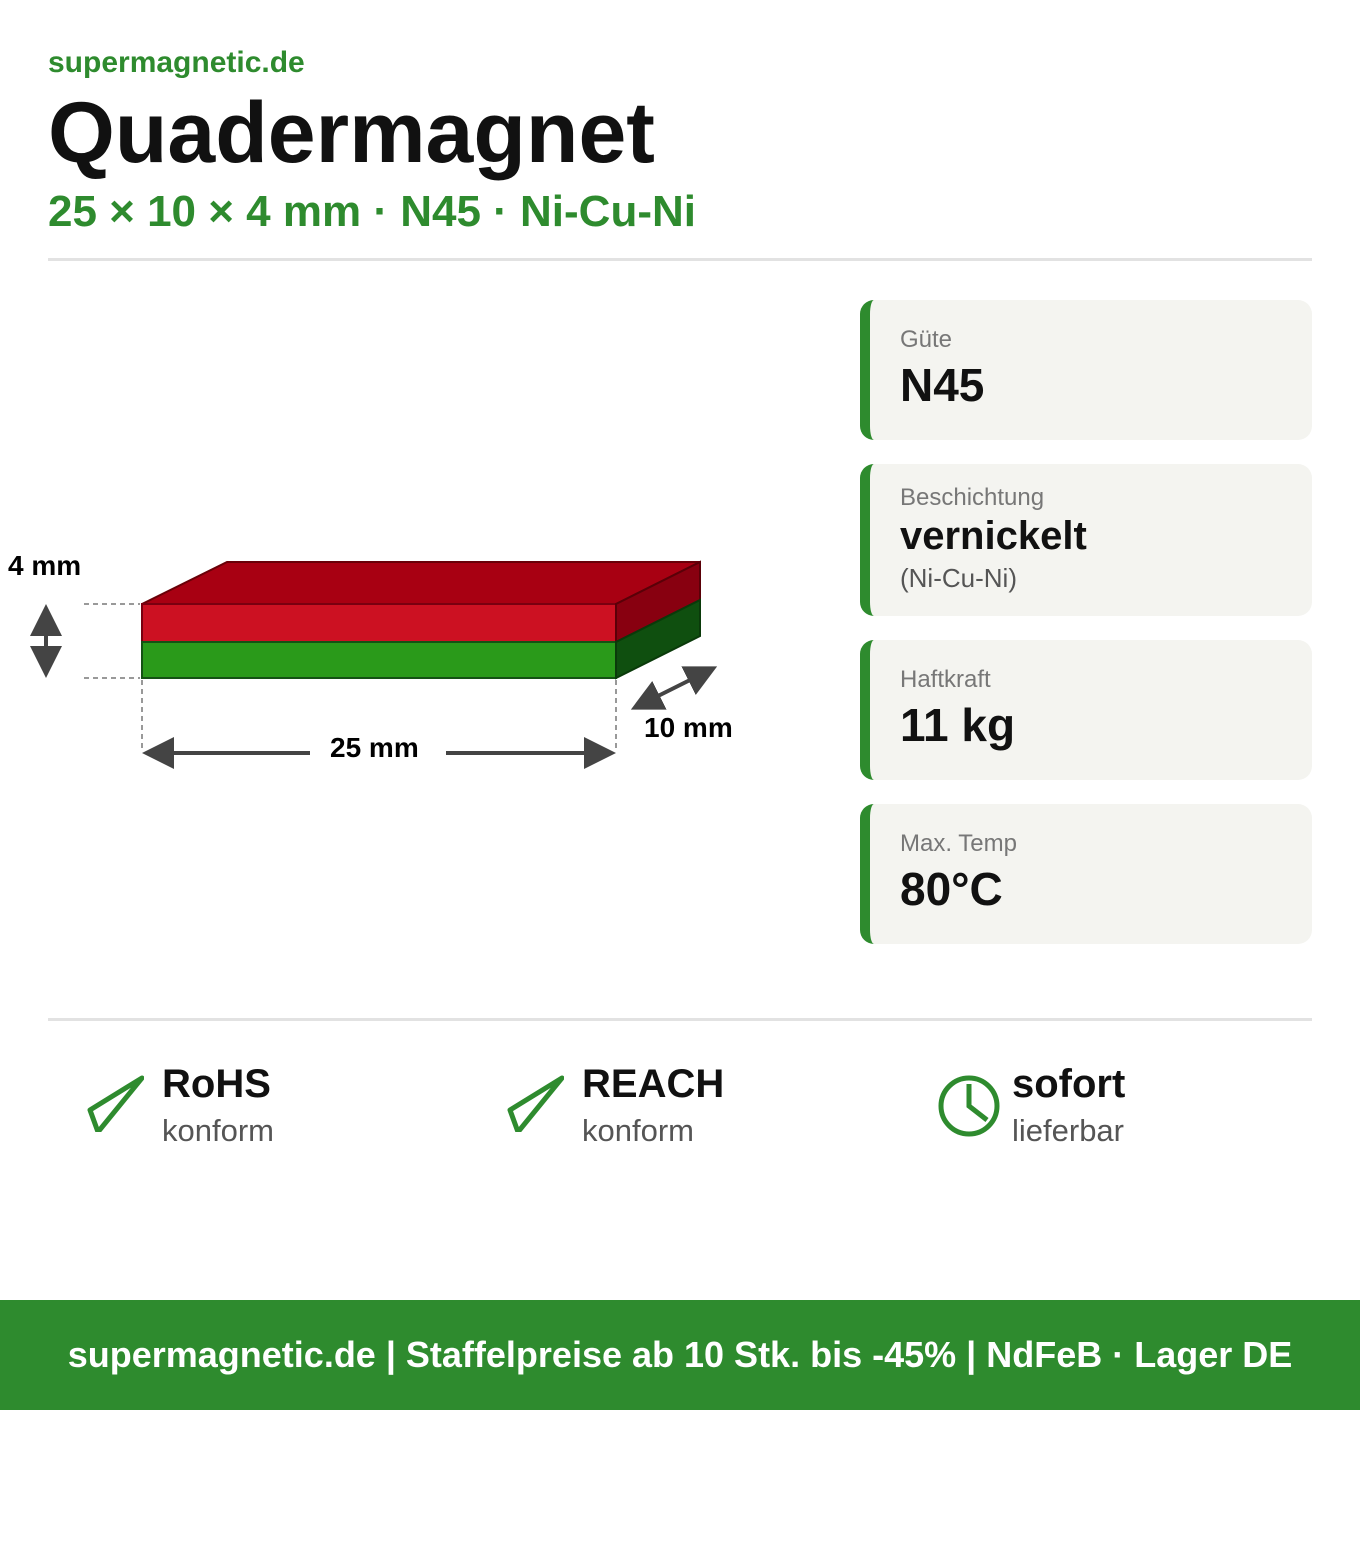  I want to click on height-label: 4 mm, so click(45, 565).